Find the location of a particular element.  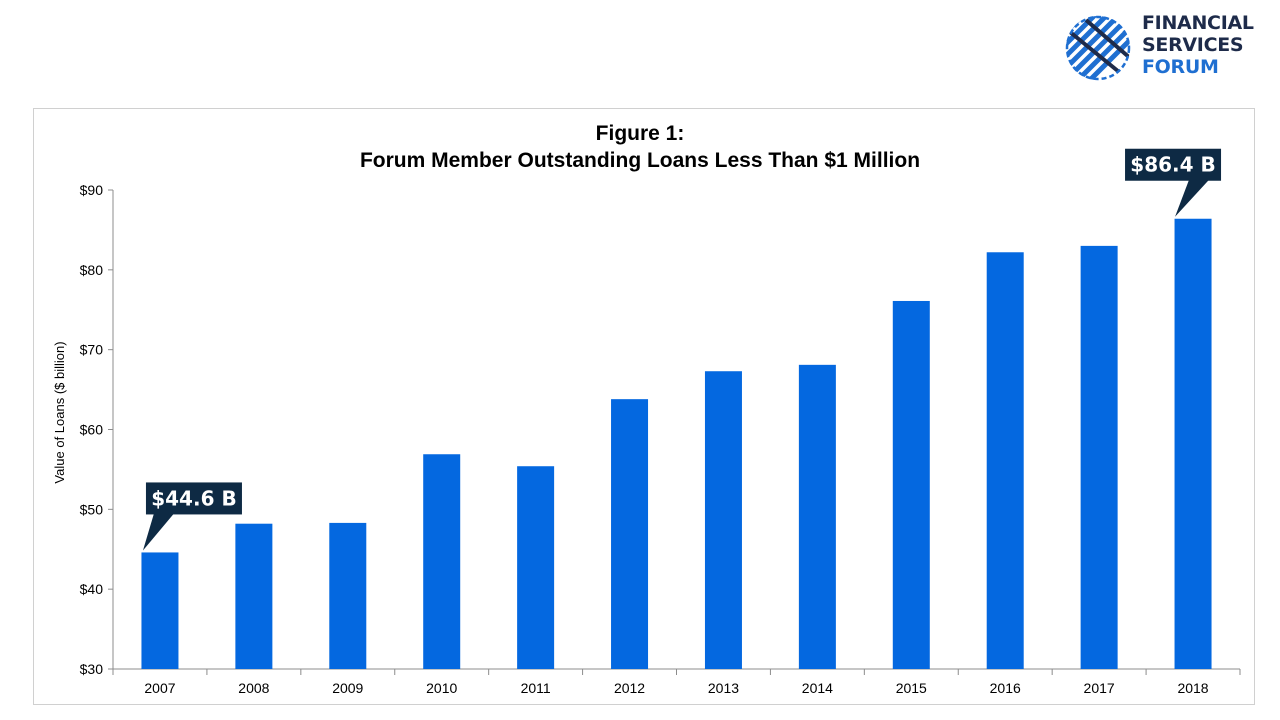

x-tick-label: 2010 is located at coordinates (441, 688).